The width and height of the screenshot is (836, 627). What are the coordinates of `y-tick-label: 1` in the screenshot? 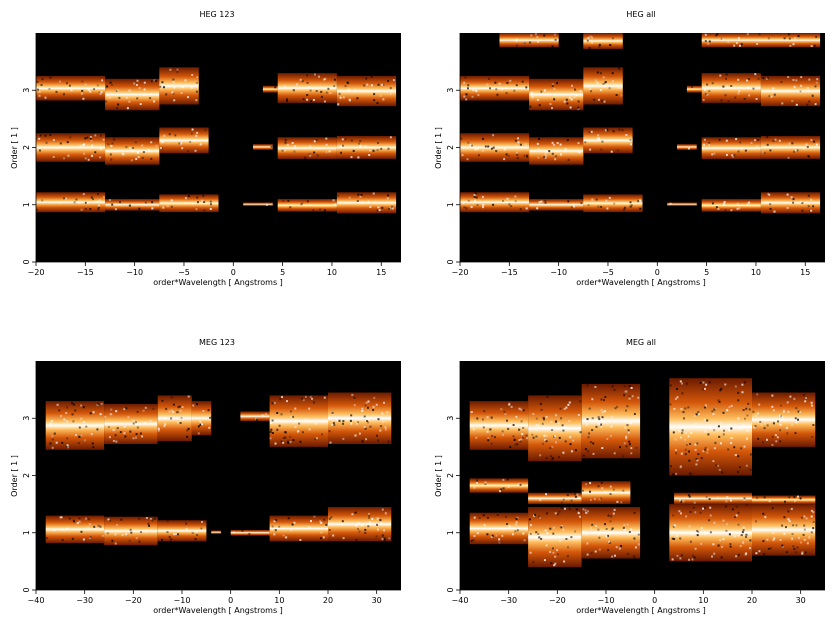 It's located at (26, 532).